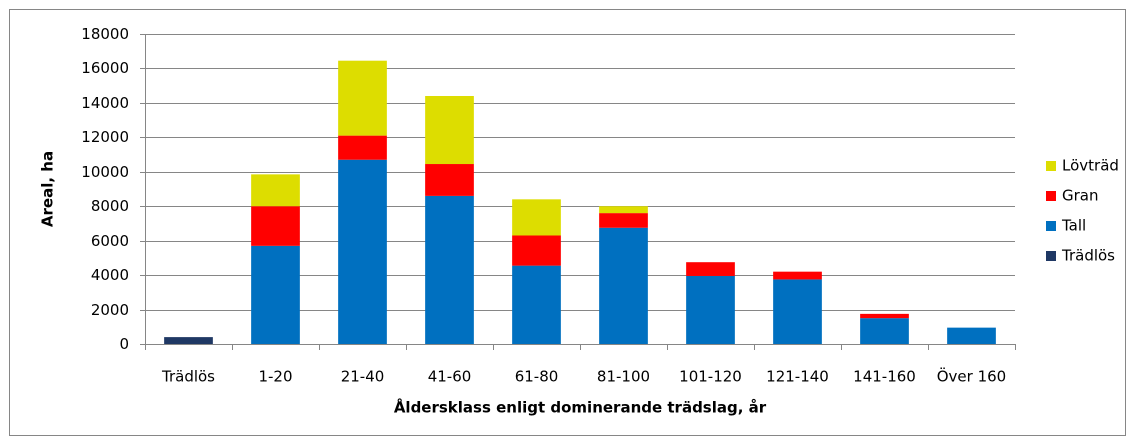  What do you see at coordinates (110, 206) in the screenshot?
I see `y-tick-label: 8000` at bounding box center [110, 206].